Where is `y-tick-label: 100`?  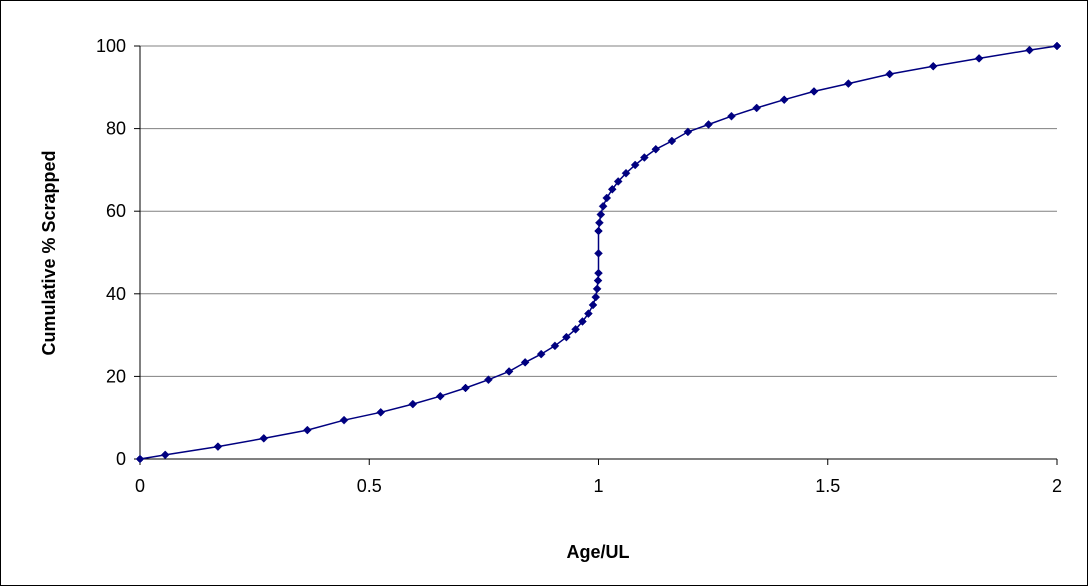 y-tick-label: 100 is located at coordinates (111, 46).